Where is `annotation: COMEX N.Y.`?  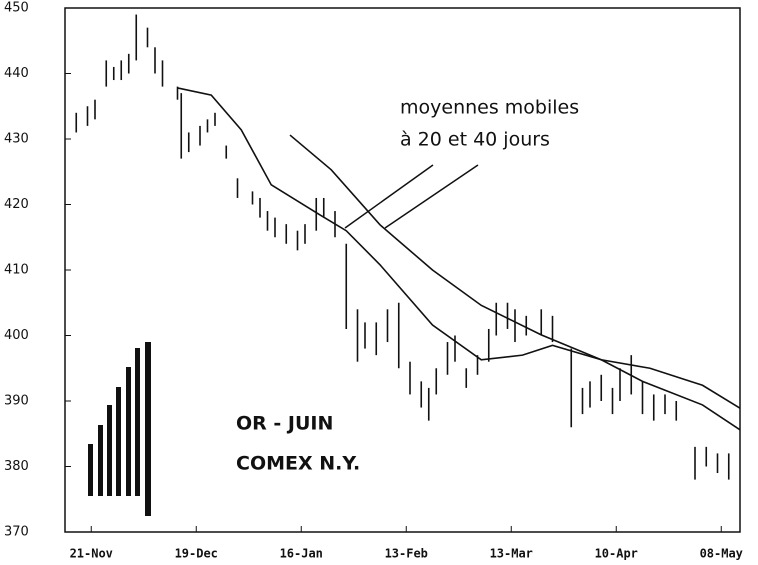 annotation: COMEX N.Y. is located at coordinates (298, 464).